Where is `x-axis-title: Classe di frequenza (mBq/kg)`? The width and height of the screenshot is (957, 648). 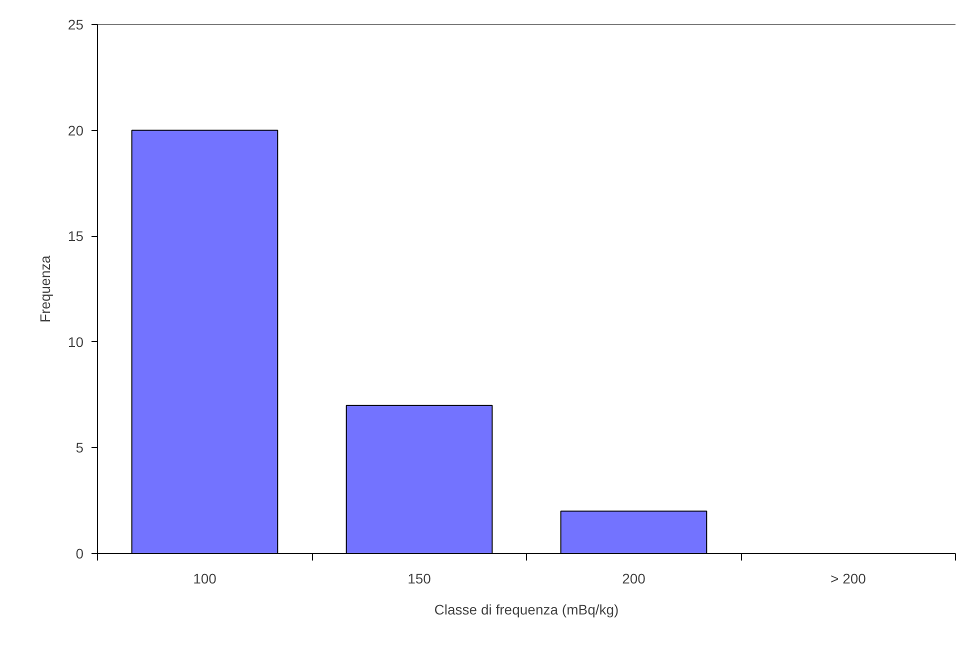 x-axis-title: Classe di frequenza (mBq/kg) is located at coordinates (526, 610).